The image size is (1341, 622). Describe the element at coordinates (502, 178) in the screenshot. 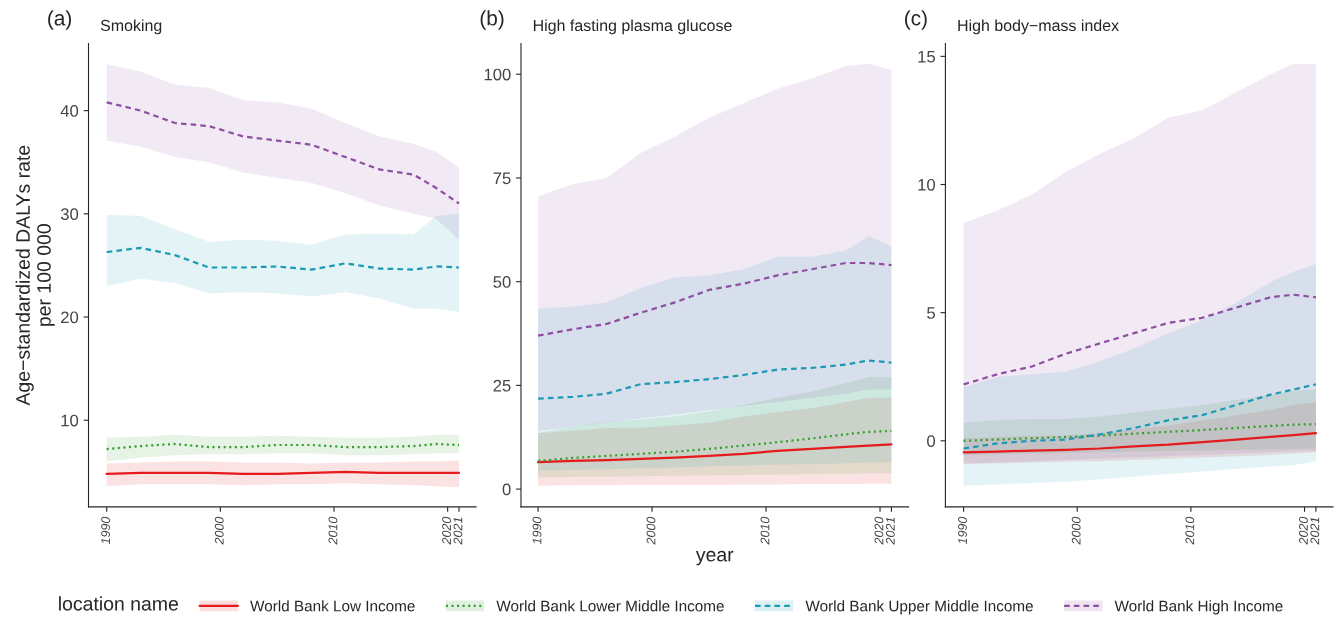

I see `y-tick-label: 75` at that location.